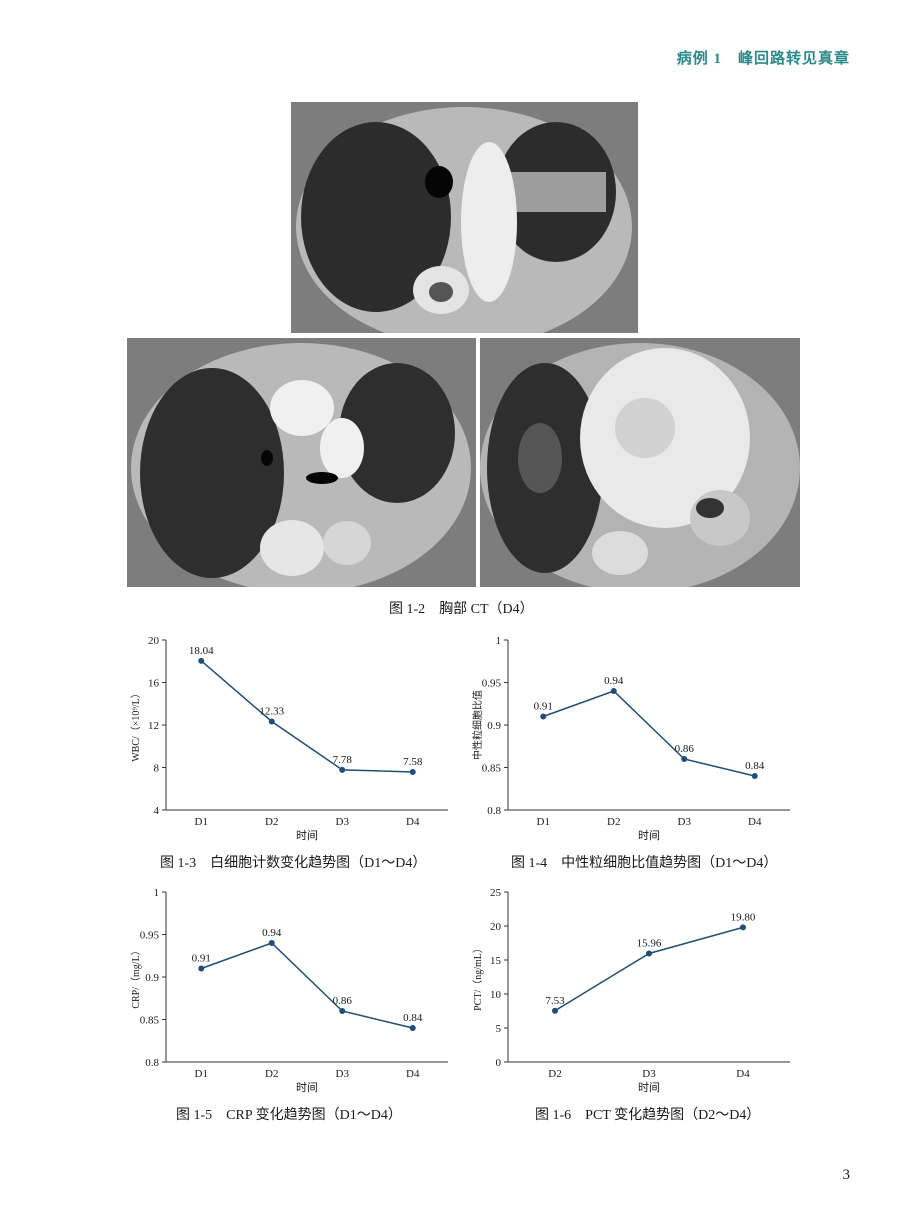 This screenshot has width=900, height=1222. What do you see at coordinates (136, 725) in the screenshot?
I see `y-axis-label: WBC/（×10⁹/L）` at bounding box center [136, 725].